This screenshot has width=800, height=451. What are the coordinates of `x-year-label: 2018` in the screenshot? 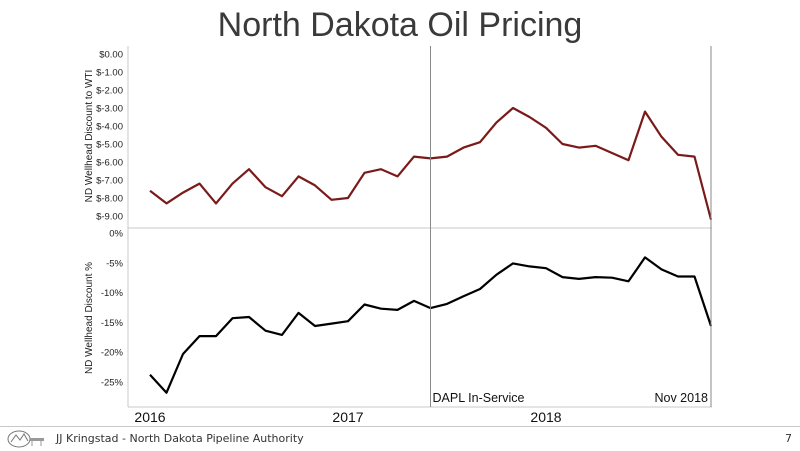 It's located at (545, 417).